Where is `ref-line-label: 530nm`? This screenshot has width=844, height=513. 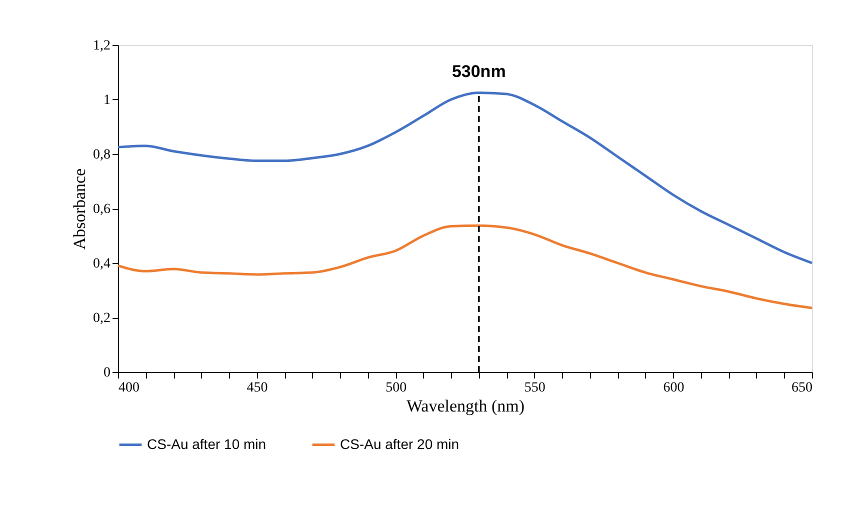 ref-line-label: 530nm is located at coordinates (479, 71).